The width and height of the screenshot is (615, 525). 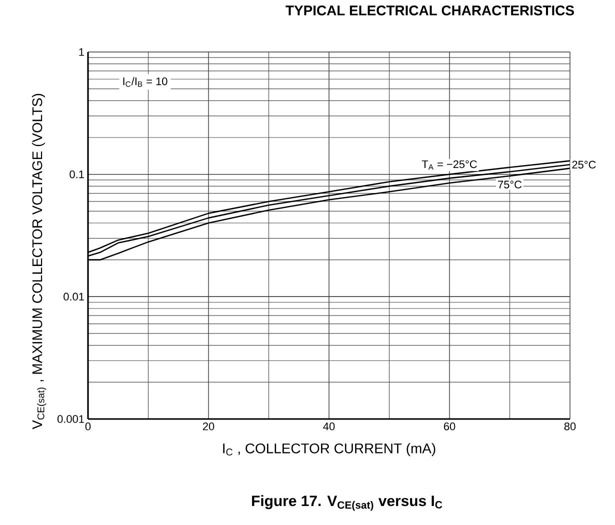 What do you see at coordinates (70, 419) in the screenshot?
I see `y-tick-label: 0.001` at bounding box center [70, 419].